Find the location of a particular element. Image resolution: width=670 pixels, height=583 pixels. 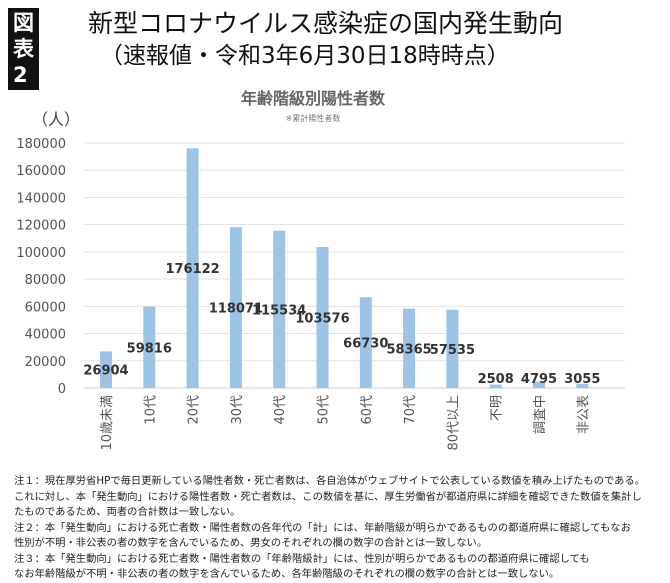

x-tick-label: 40代 is located at coordinates (280, 410).